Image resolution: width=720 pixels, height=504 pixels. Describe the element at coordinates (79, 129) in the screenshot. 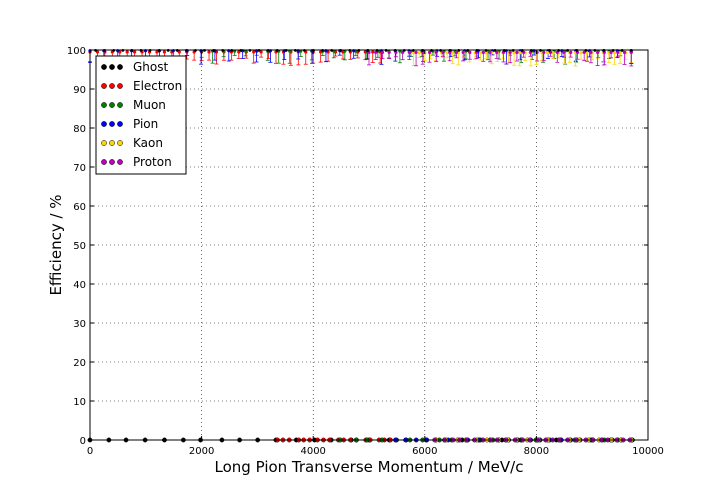

I see `y-tick-label: 80` at that location.